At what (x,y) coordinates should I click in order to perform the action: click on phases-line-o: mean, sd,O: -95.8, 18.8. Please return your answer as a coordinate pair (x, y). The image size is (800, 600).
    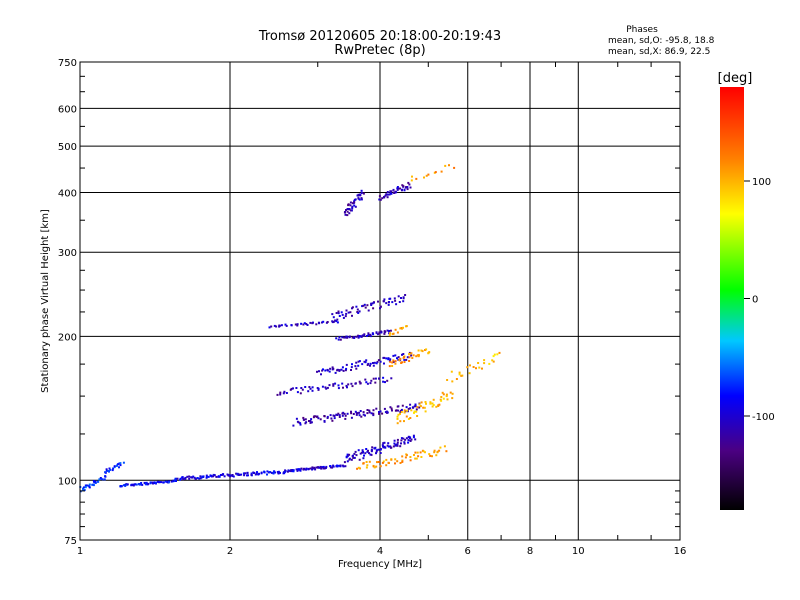
    Looking at the image, I should click on (661, 41).